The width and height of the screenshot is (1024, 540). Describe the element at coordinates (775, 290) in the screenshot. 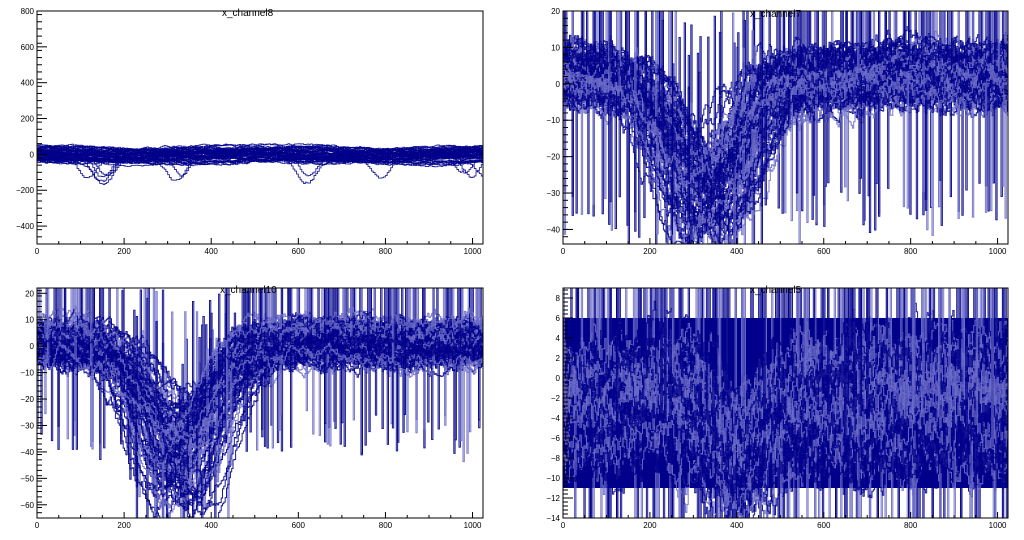

I see `chart-title: x_channel5` at that location.